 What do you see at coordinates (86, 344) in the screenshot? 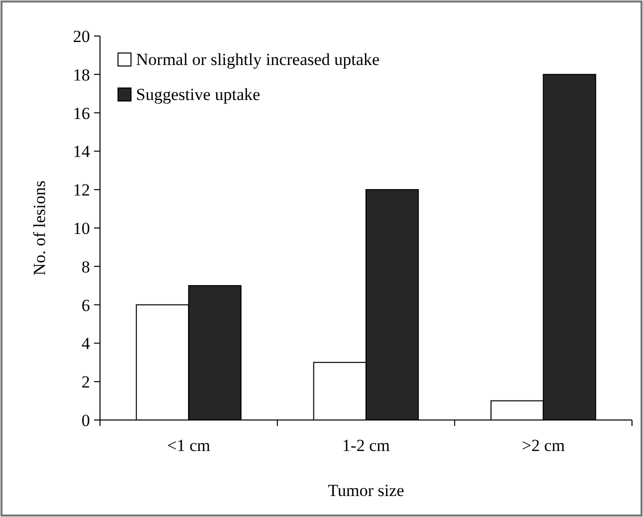
I see `y-tick-label: 4` at bounding box center [86, 344].